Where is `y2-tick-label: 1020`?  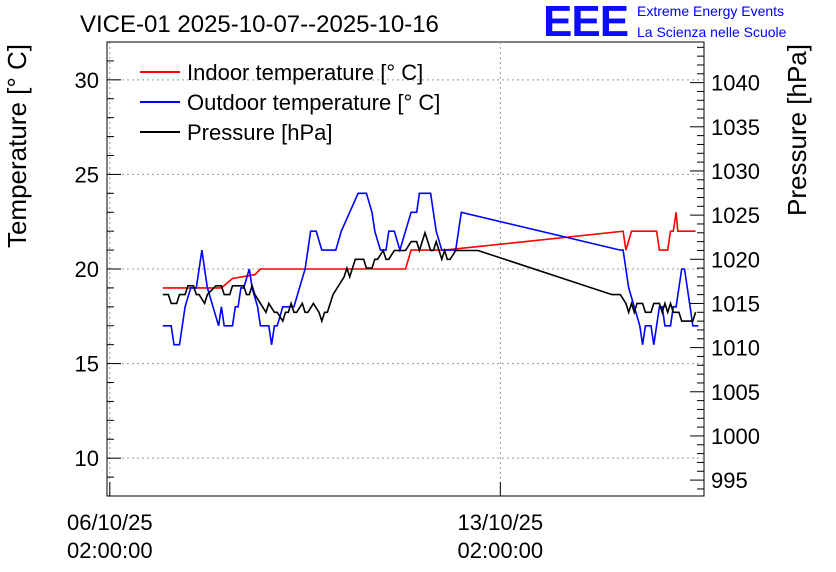
y2-tick-label: 1020 is located at coordinates (735, 259).